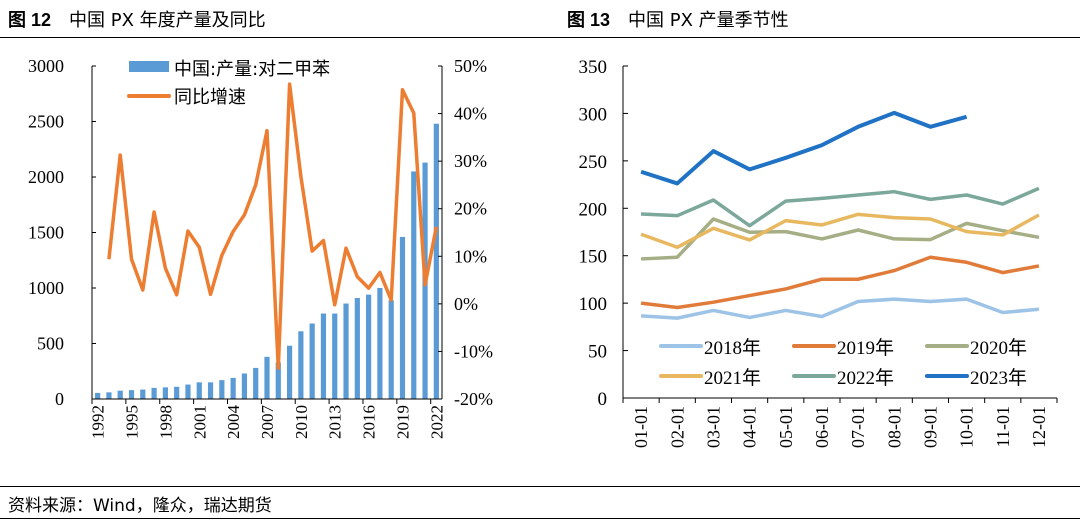 This screenshot has height=523, width=1080. I want to click on y-tick-label: 100, so click(593, 304).